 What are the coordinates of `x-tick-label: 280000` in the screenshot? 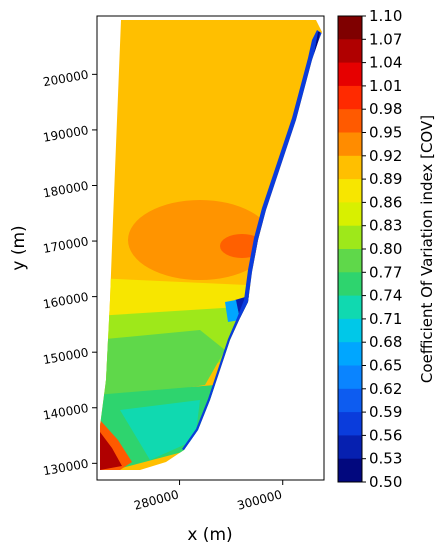 It's located at (156, 499).